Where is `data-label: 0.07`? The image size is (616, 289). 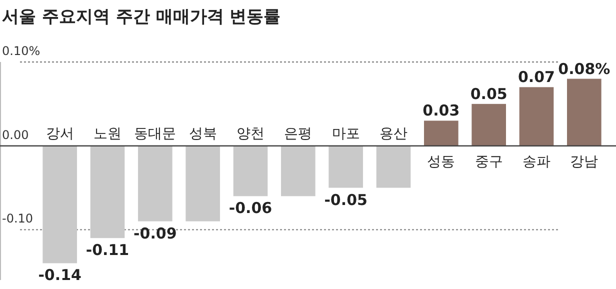
data-label: 0.07 is located at coordinates (537, 77).